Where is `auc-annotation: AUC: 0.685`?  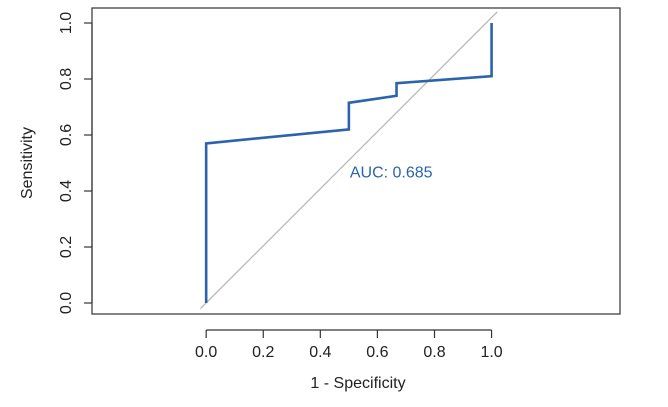 auc-annotation: AUC: 0.685 is located at coordinates (391, 172).